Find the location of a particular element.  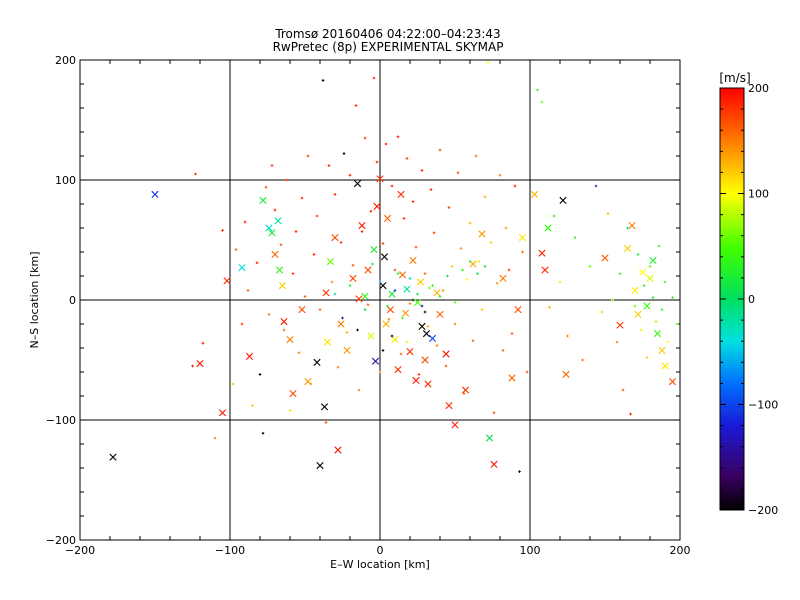

chart-title: Tromsø 20160406 04:22:00–04:23:43 is located at coordinates (387, 34).